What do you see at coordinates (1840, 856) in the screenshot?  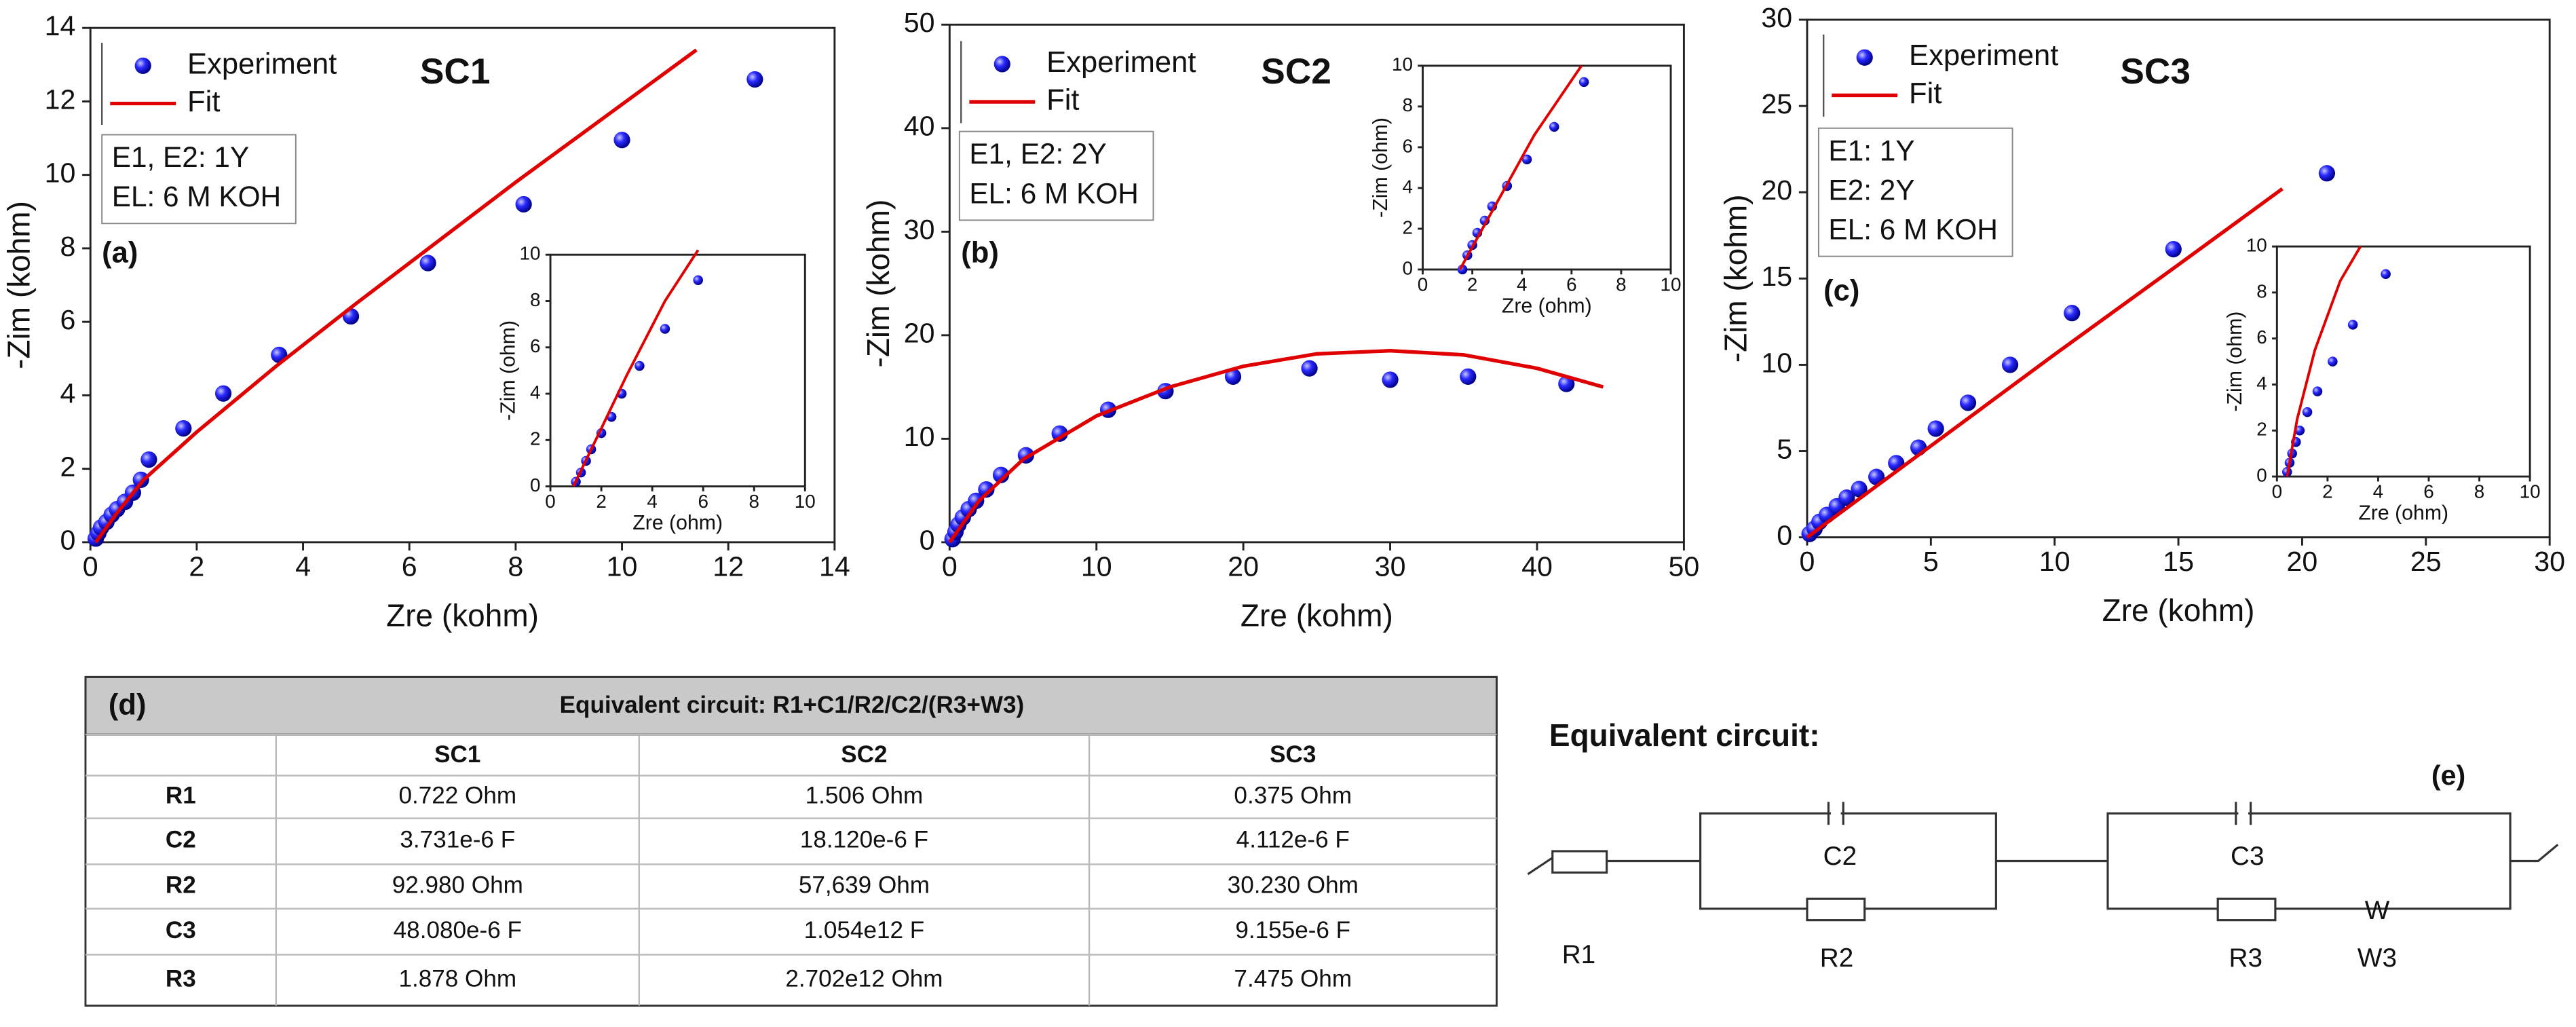 I see `component-label: C2` at bounding box center [1840, 856].